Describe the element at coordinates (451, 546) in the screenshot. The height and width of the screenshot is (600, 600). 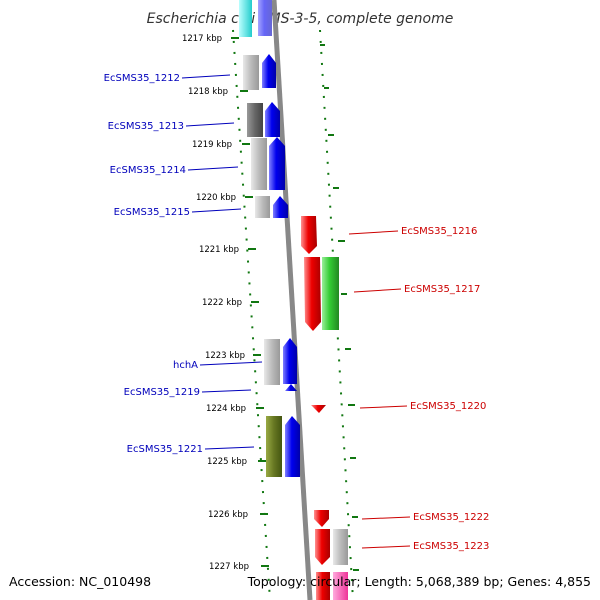
I see `gene-label: EcSMS35_1223` at that location.